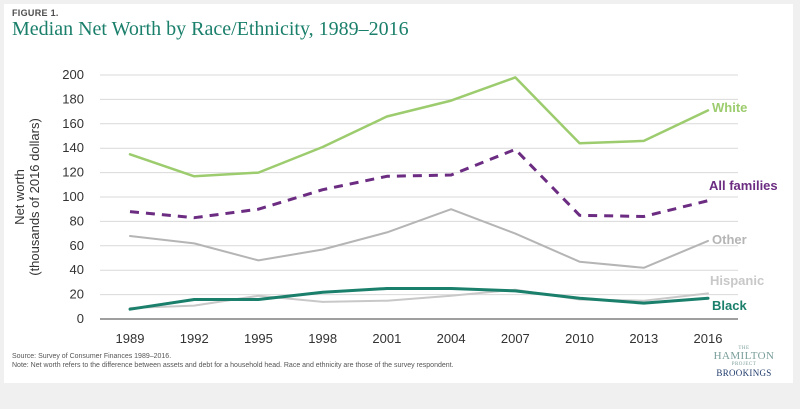  Describe the element at coordinates (130, 338) in the screenshot. I see `x-tick-label: 1989` at that location.